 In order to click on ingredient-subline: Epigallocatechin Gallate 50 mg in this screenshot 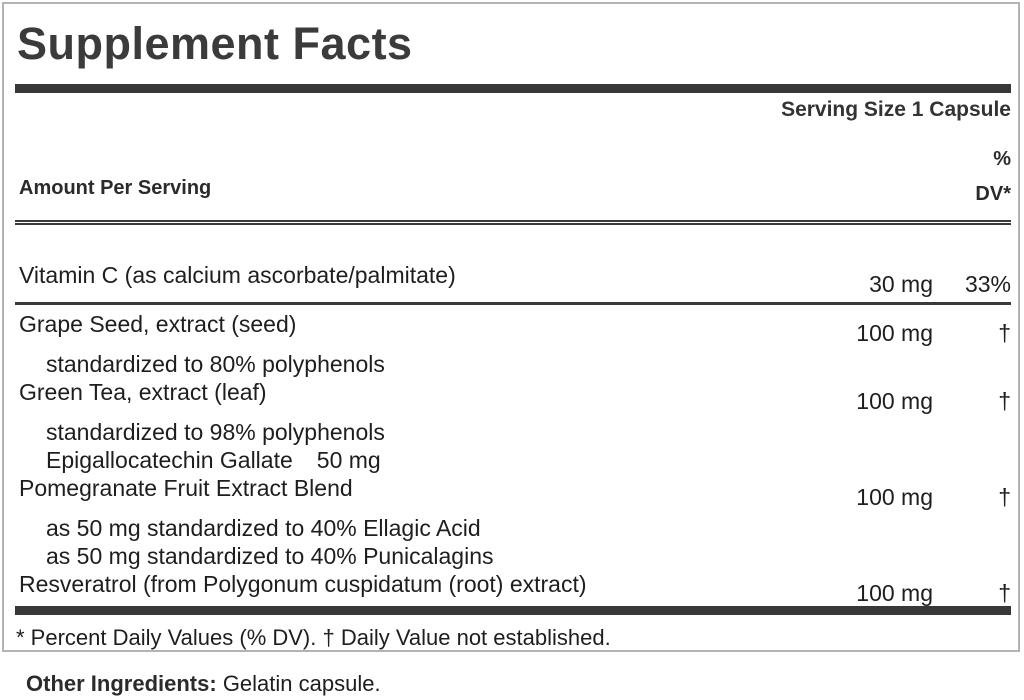, I will do `click(513, 460)`.